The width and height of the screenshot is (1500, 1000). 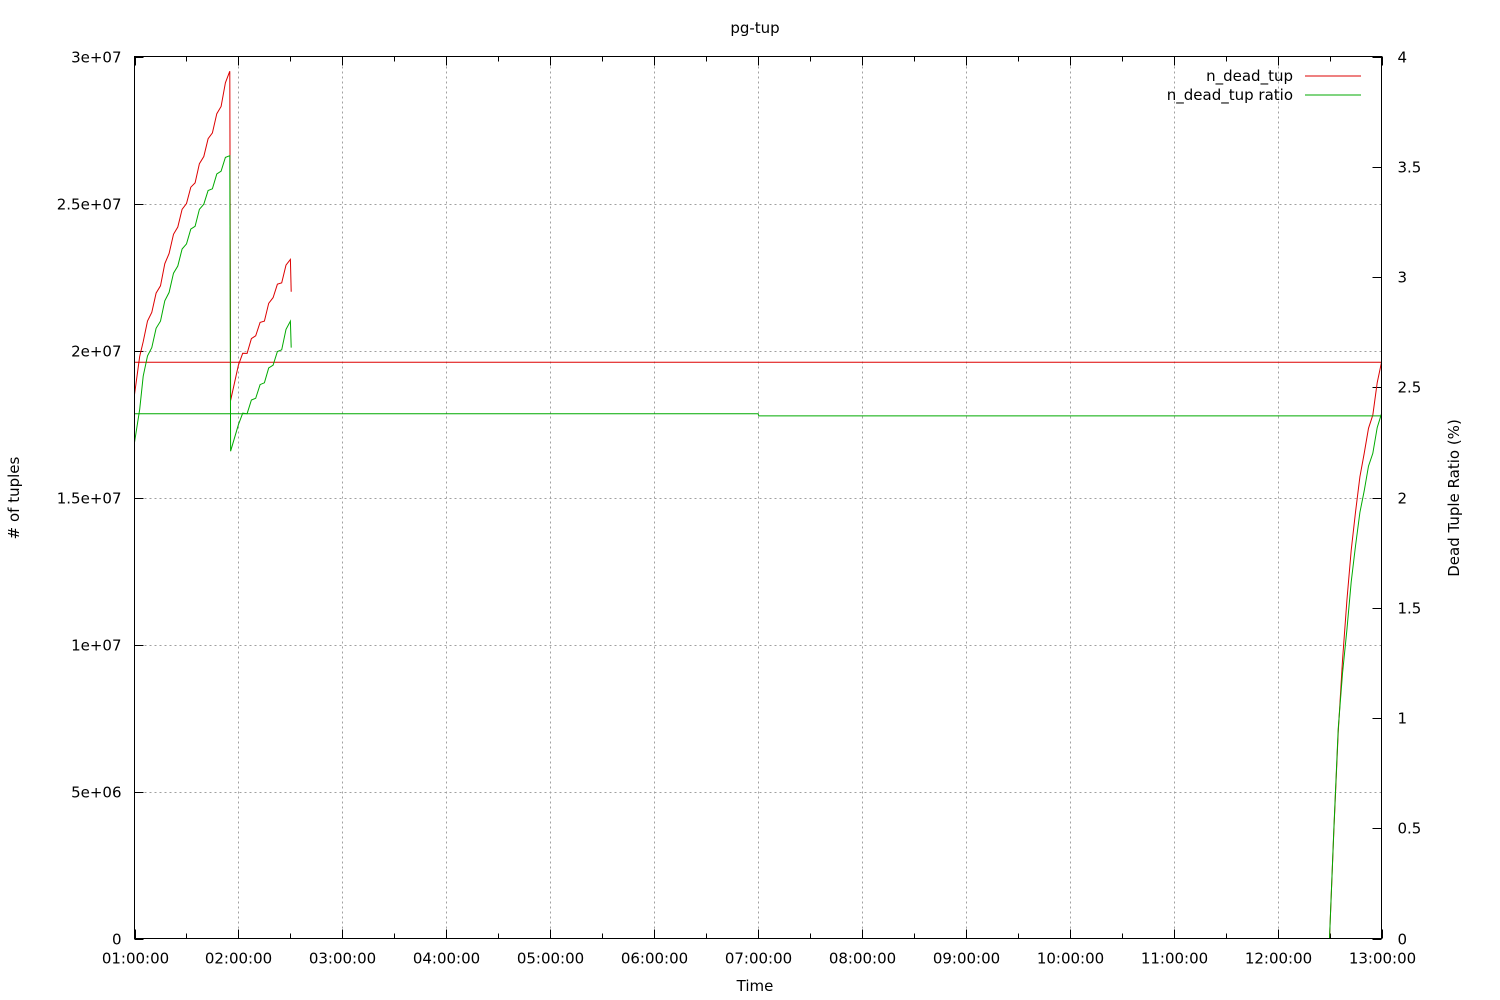 What do you see at coordinates (966, 959) in the screenshot?
I see `x-tick-label: 09:00:00` at bounding box center [966, 959].